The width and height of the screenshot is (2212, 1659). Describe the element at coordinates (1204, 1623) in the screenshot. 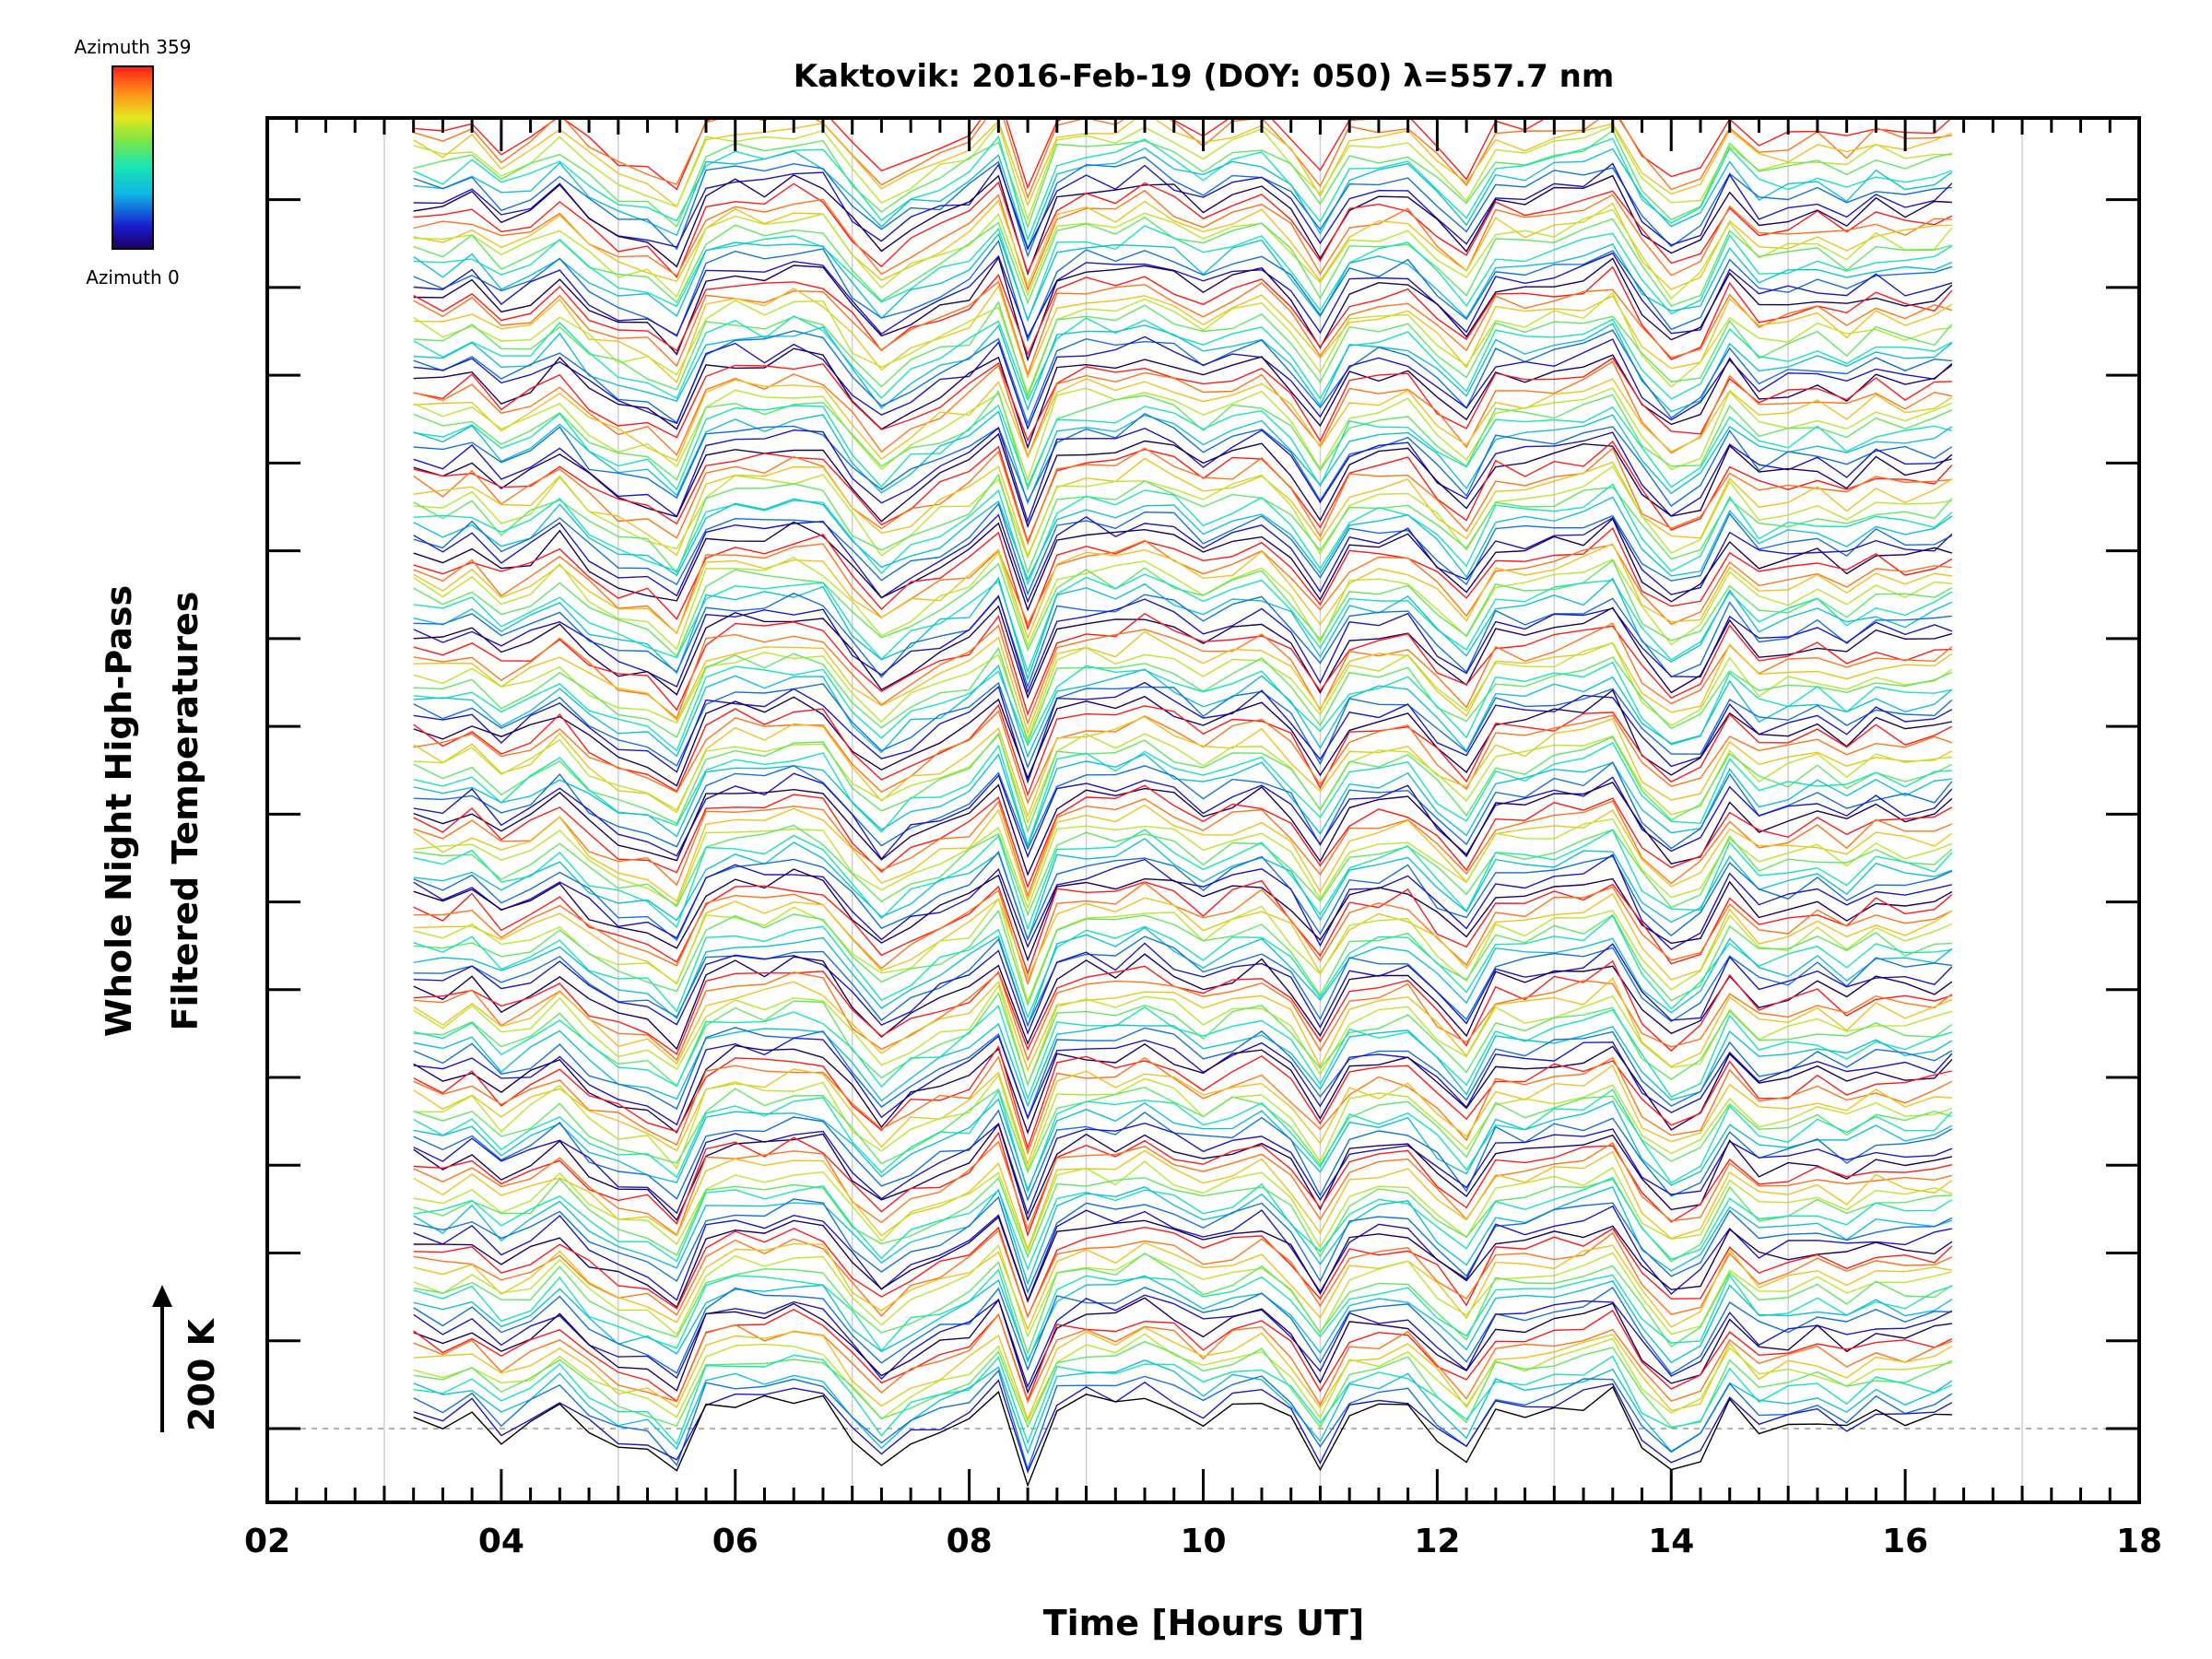

I see `x-axis-label: Time [Hours UT]` at that location.